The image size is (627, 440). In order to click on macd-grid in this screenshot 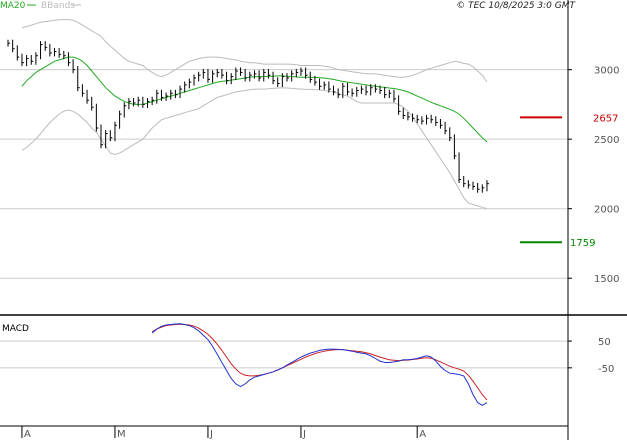, I will do `click(284, 354)`.